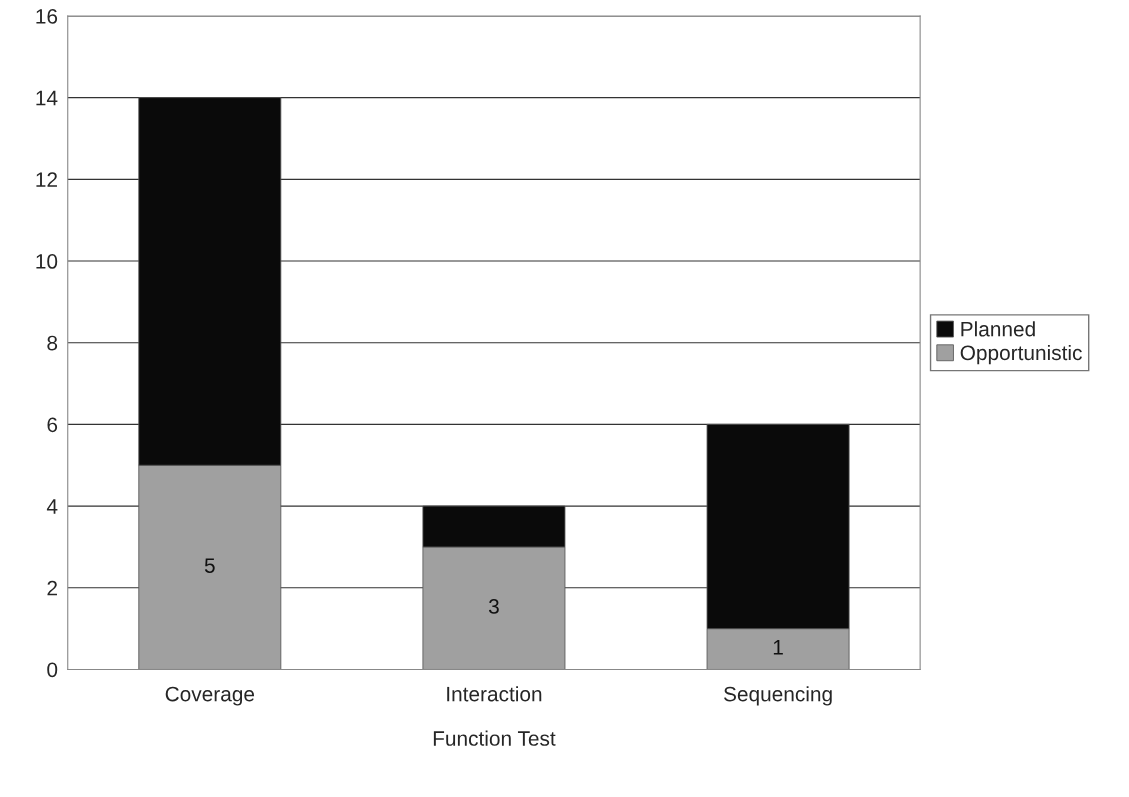 The image size is (1129, 797). What do you see at coordinates (210, 696) in the screenshot?
I see `x-tick-label: Coverage` at bounding box center [210, 696].